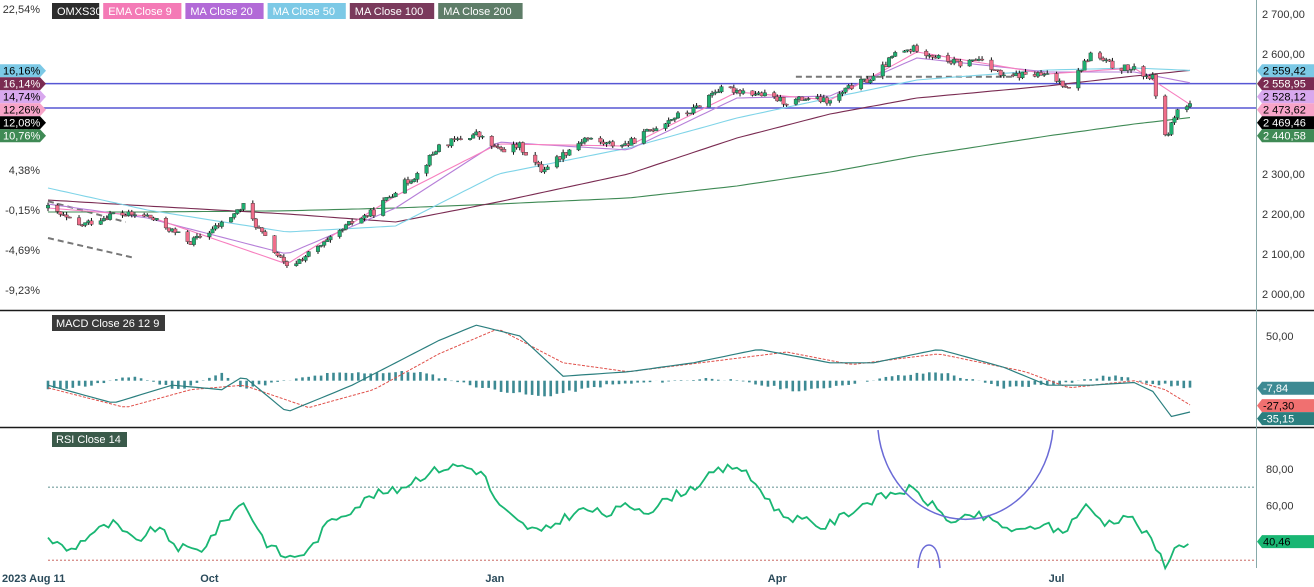  What do you see at coordinates (108, 323) in the screenshot?
I see `macd-title-chip` at bounding box center [108, 323].